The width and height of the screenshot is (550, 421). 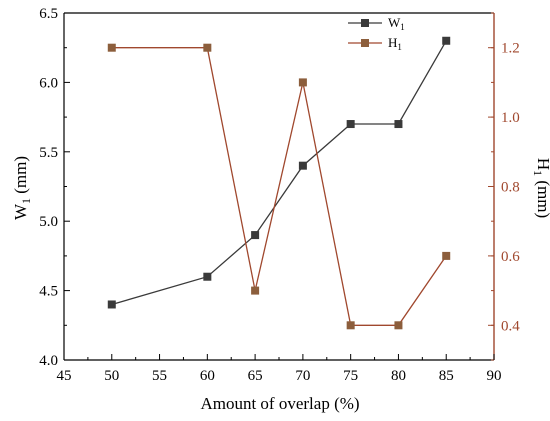 What do you see at coordinates (48, 292) in the screenshot?
I see `left-tick-label: 4.5` at bounding box center [48, 292].